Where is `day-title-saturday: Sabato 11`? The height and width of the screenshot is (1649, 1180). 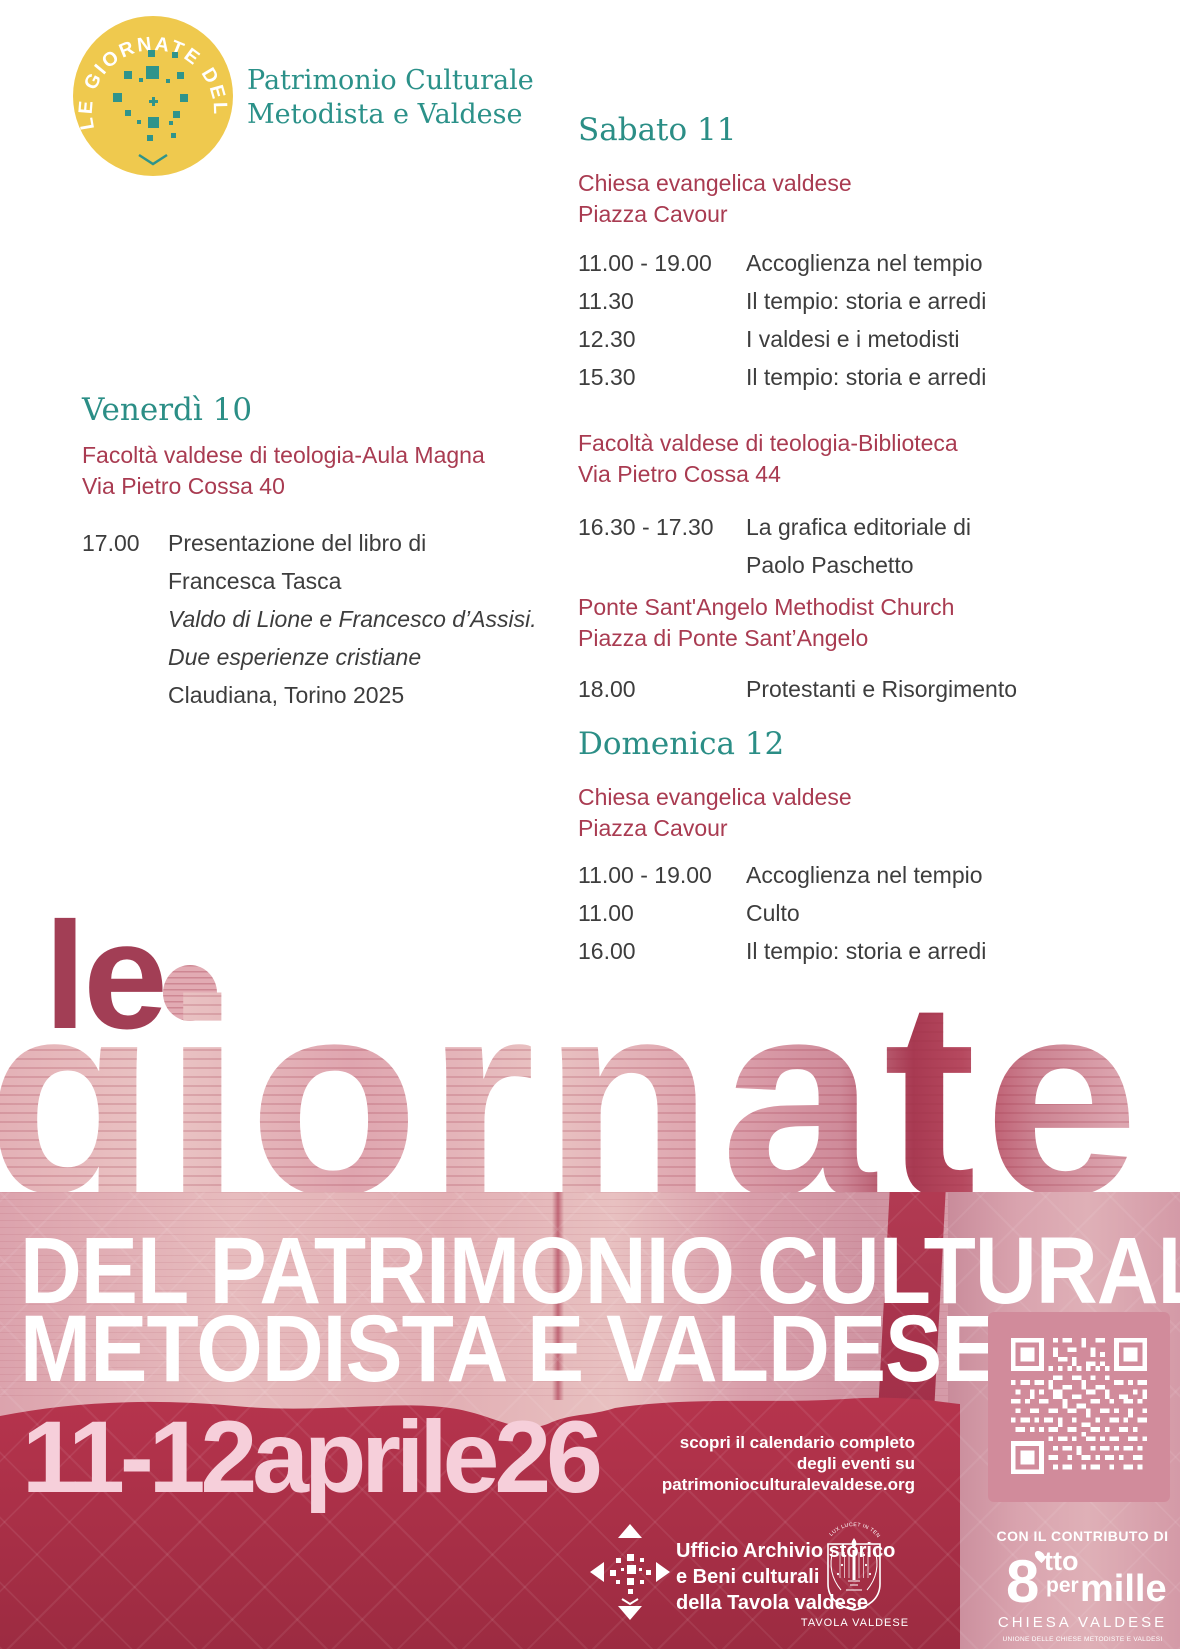 day-title-saturday: Sabato 11 is located at coordinates (657, 130).